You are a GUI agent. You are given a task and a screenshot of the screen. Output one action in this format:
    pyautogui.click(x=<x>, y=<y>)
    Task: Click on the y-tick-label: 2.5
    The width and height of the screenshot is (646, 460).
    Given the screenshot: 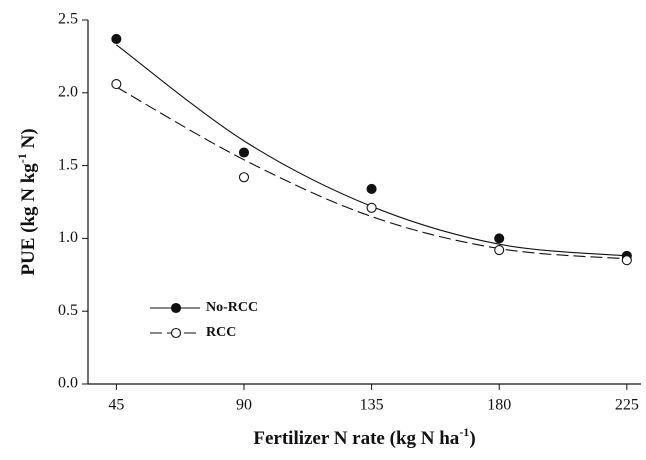 What is the action you would take?
    pyautogui.click(x=68, y=19)
    